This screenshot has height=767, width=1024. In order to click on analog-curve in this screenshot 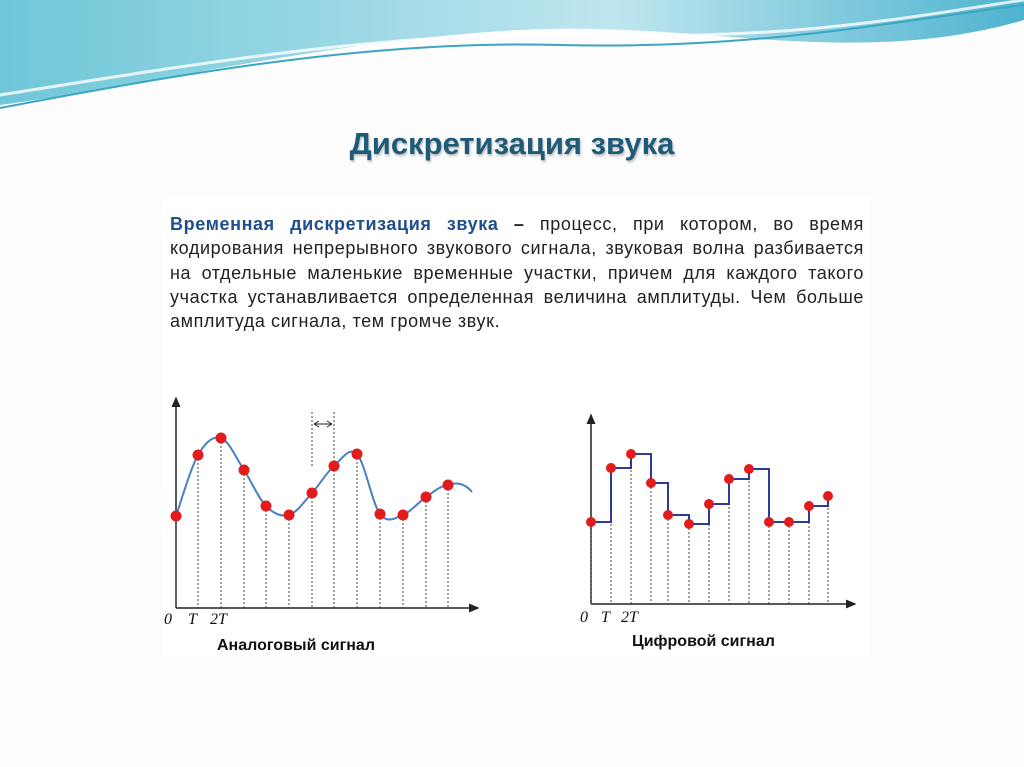, I will do `click(324, 478)`.